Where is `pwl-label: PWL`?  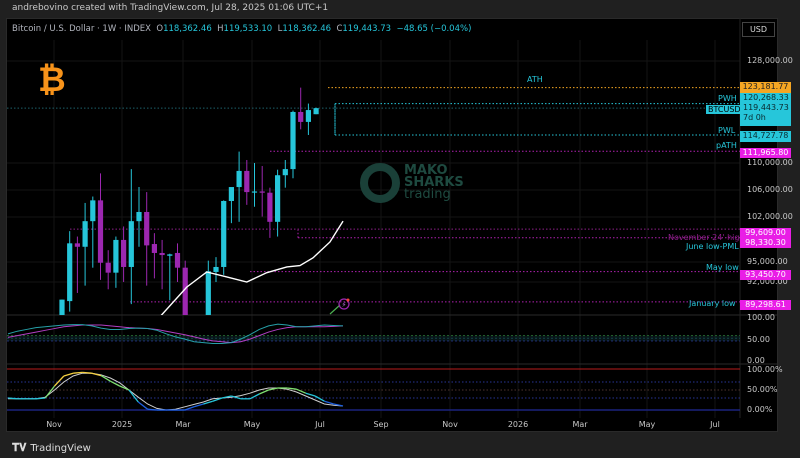
pwl-label: PWL is located at coordinates (727, 130).